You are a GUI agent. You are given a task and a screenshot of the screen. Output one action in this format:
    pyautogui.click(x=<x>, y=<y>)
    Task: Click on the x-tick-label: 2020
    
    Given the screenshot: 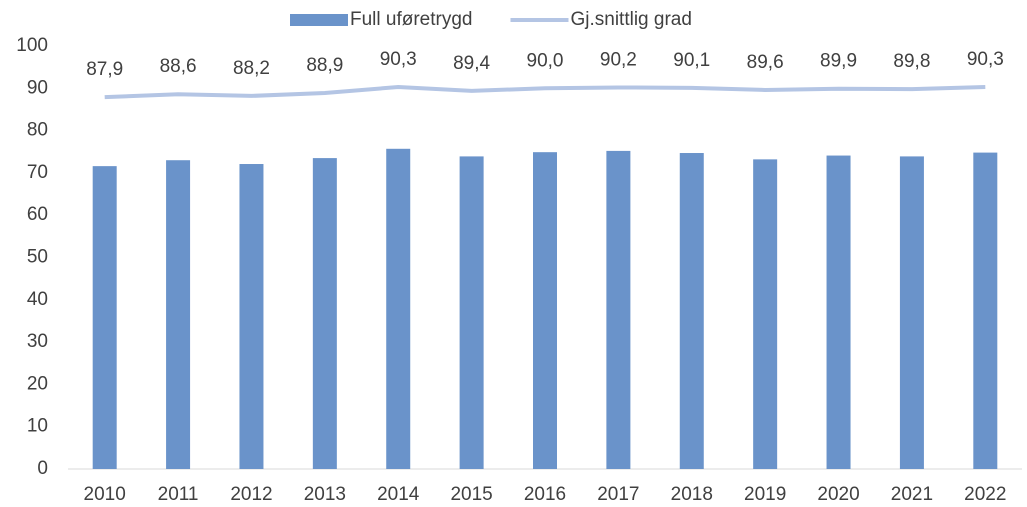 What is the action you would take?
    pyautogui.click(x=838, y=494)
    